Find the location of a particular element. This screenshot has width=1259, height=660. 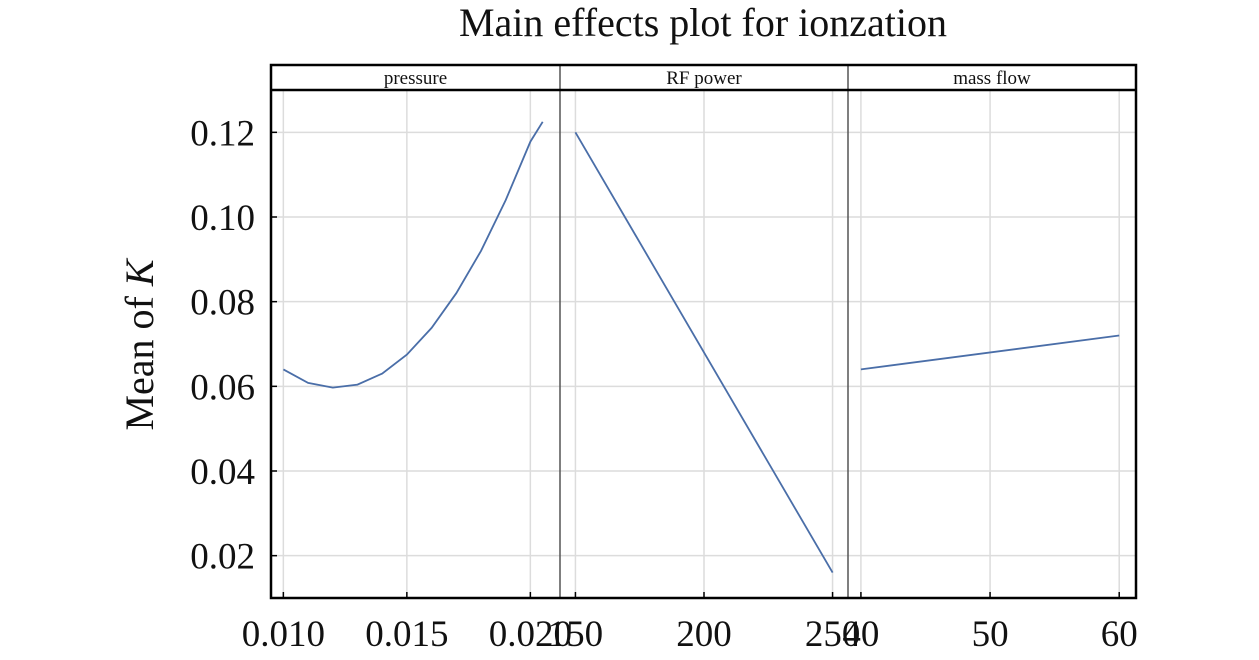

panel-strip-label: mass flow is located at coordinates (992, 78).